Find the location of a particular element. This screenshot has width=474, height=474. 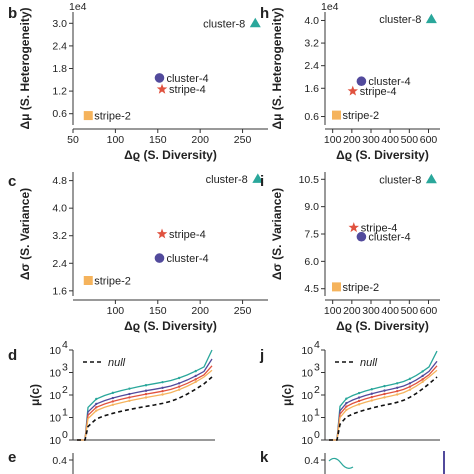

panel-k: k 0.4 is located at coordinates (352, 461).